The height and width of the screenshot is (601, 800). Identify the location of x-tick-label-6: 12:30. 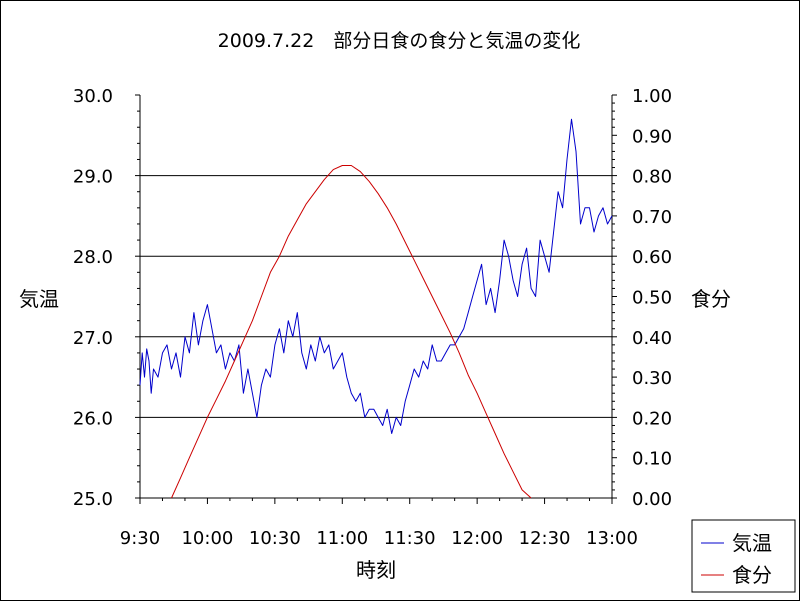
(545, 538).